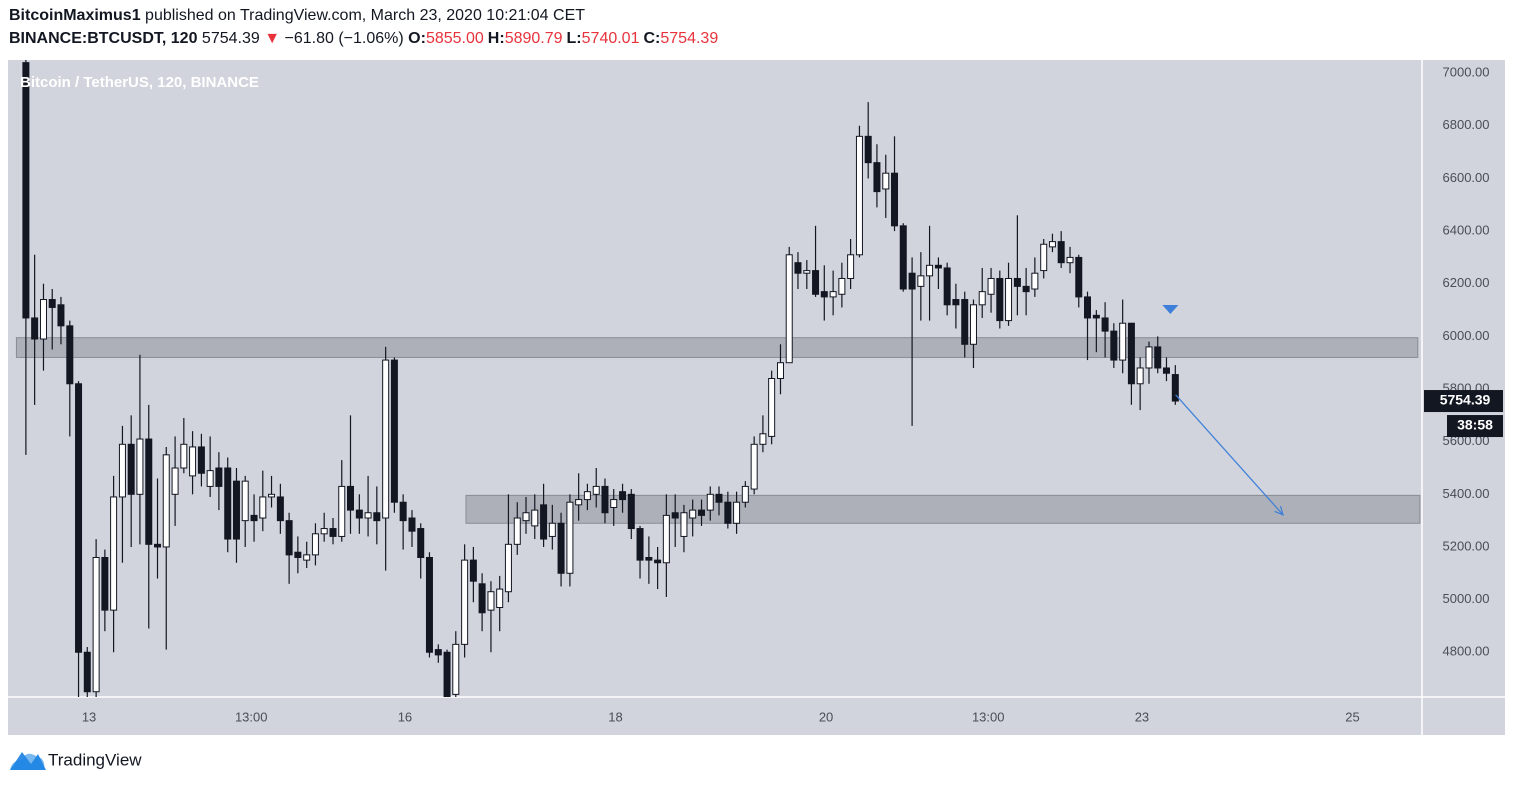 This screenshot has width=1514, height=786. I want to click on y-tick-label: 7000.00, so click(1466, 72).